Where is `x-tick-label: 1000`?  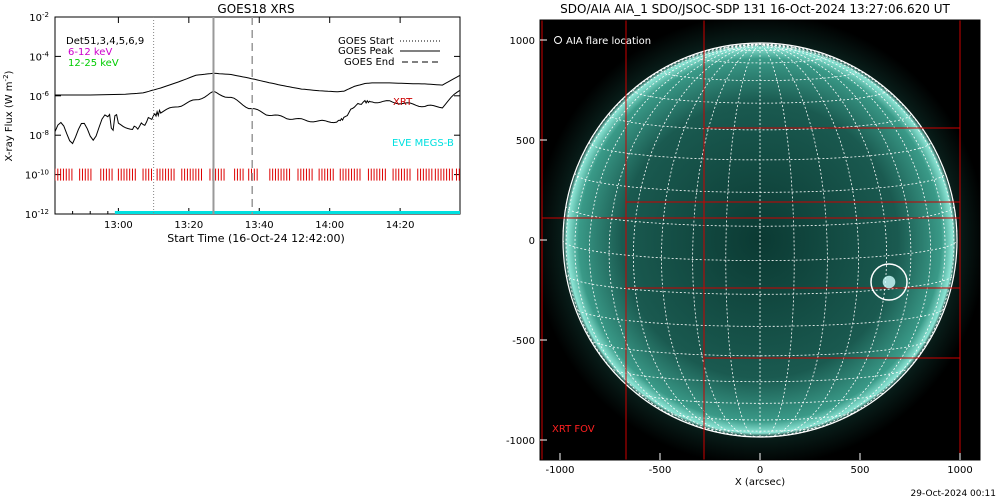 x-tick-label: 1000 is located at coordinates (959, 470).